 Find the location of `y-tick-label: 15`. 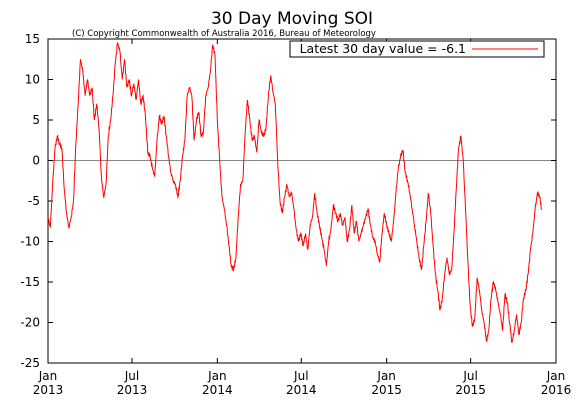

y-tick-label: 15 is located at coordinates (32, 39).